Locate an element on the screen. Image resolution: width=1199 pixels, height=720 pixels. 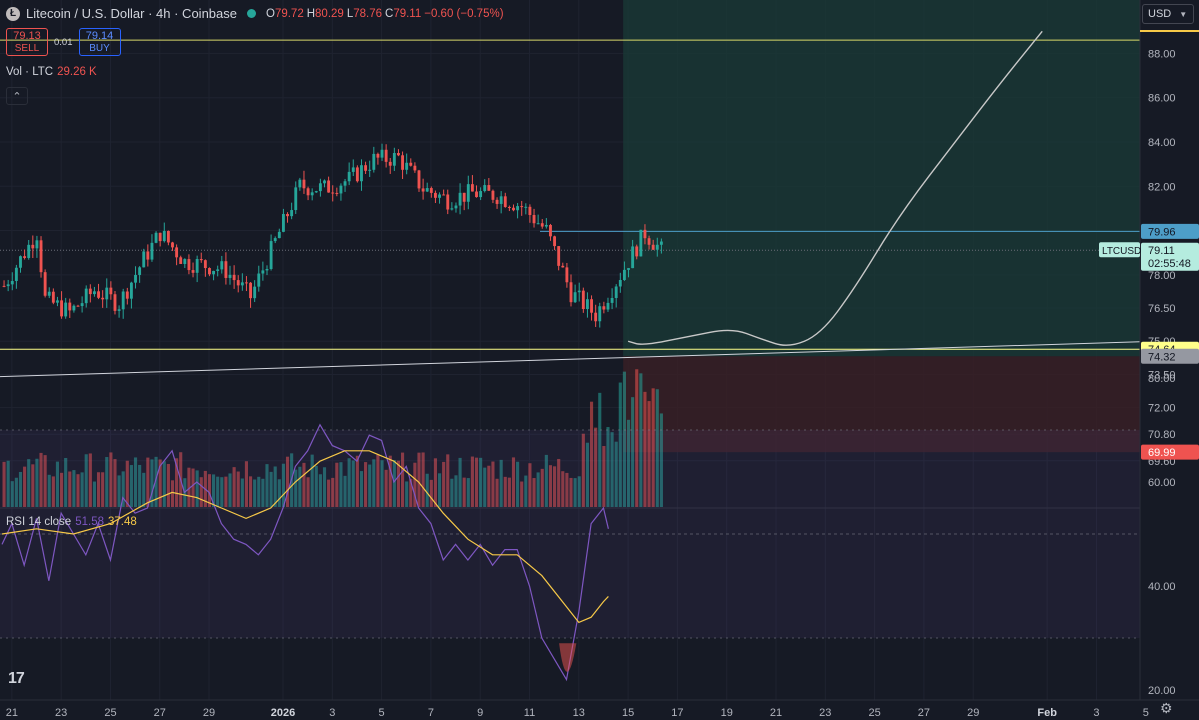
gear-icon: ⚙ is located at coordinates (1166, 708).